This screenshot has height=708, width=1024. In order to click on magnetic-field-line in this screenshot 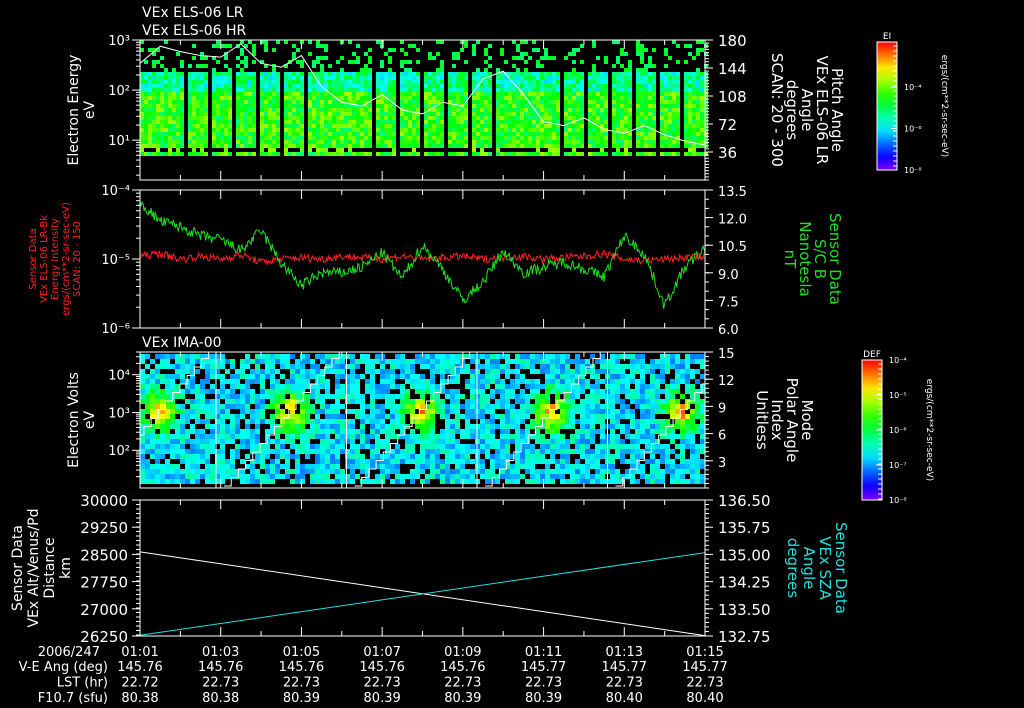, I will do `click(422, 254)`.